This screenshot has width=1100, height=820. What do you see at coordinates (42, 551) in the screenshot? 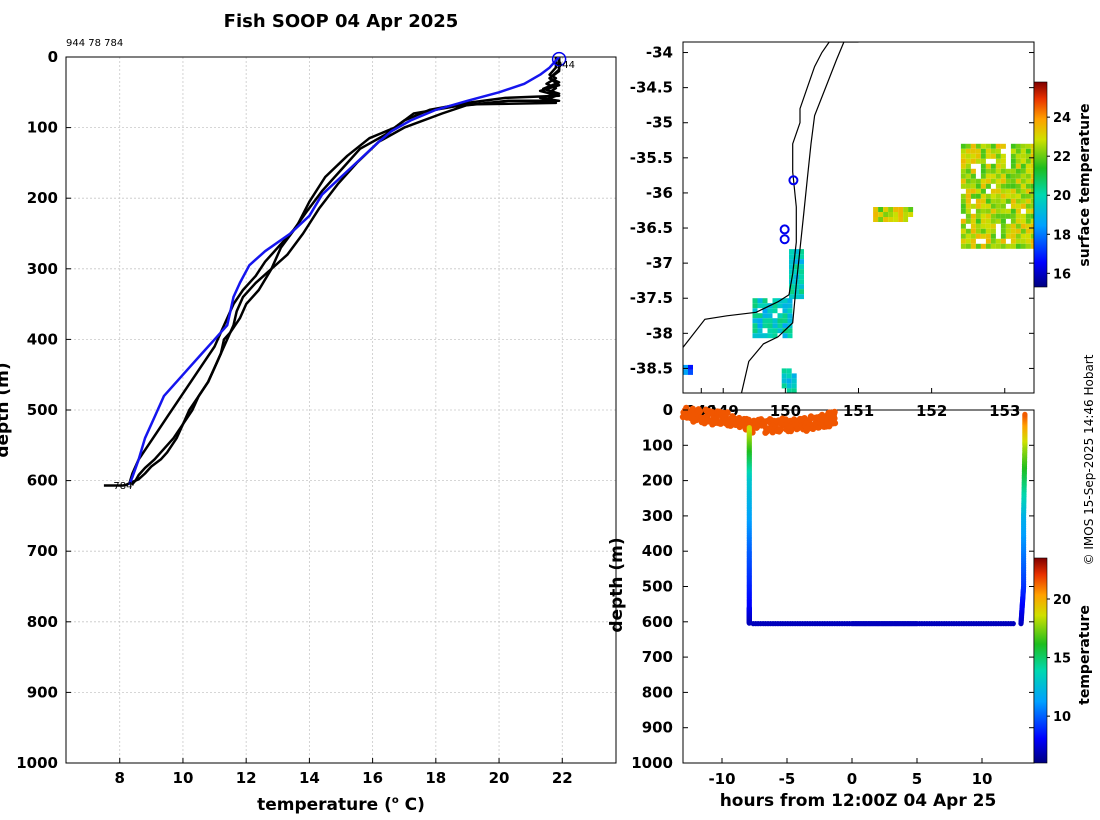
I see `profile-y-tick-label: 700` at bounding box center [42, 551].